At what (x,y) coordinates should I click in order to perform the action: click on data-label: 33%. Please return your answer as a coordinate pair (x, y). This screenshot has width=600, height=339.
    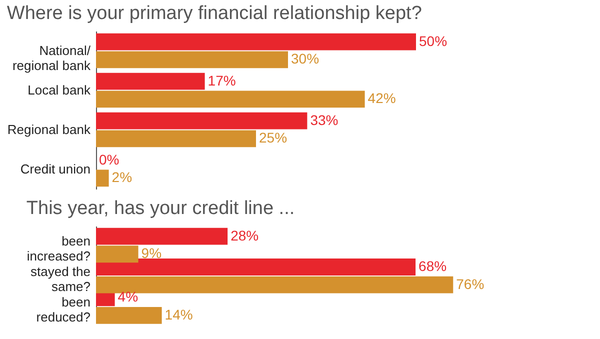
    Looking at the image, I should click on (324, 120).